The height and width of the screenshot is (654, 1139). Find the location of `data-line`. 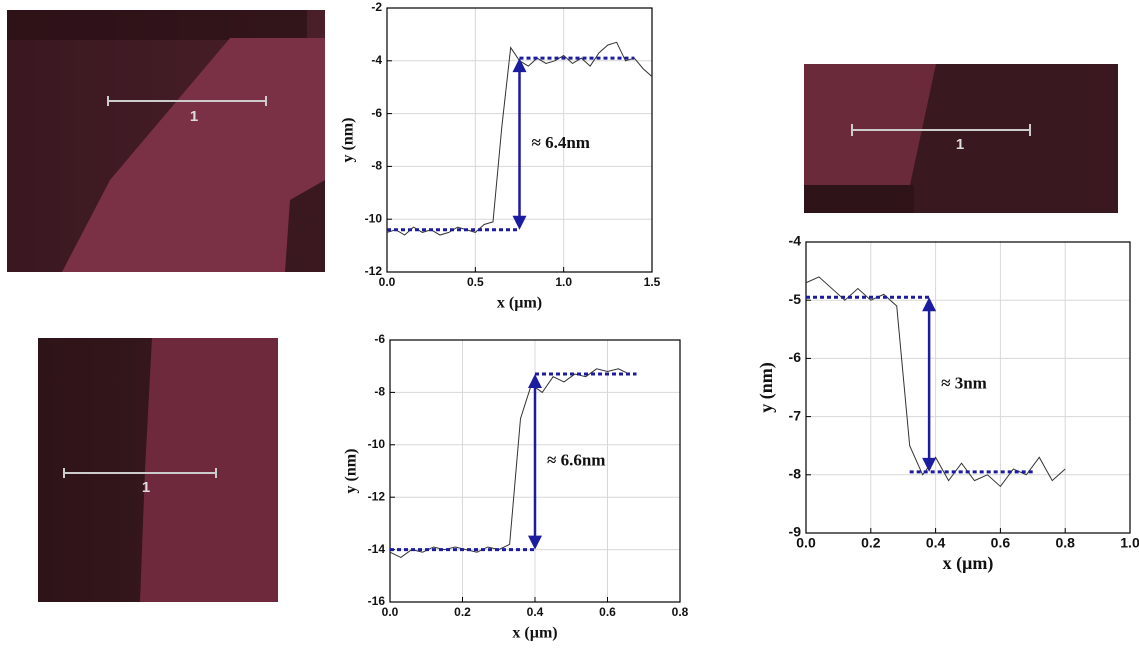

data-line is located at coordinates (509, 463).